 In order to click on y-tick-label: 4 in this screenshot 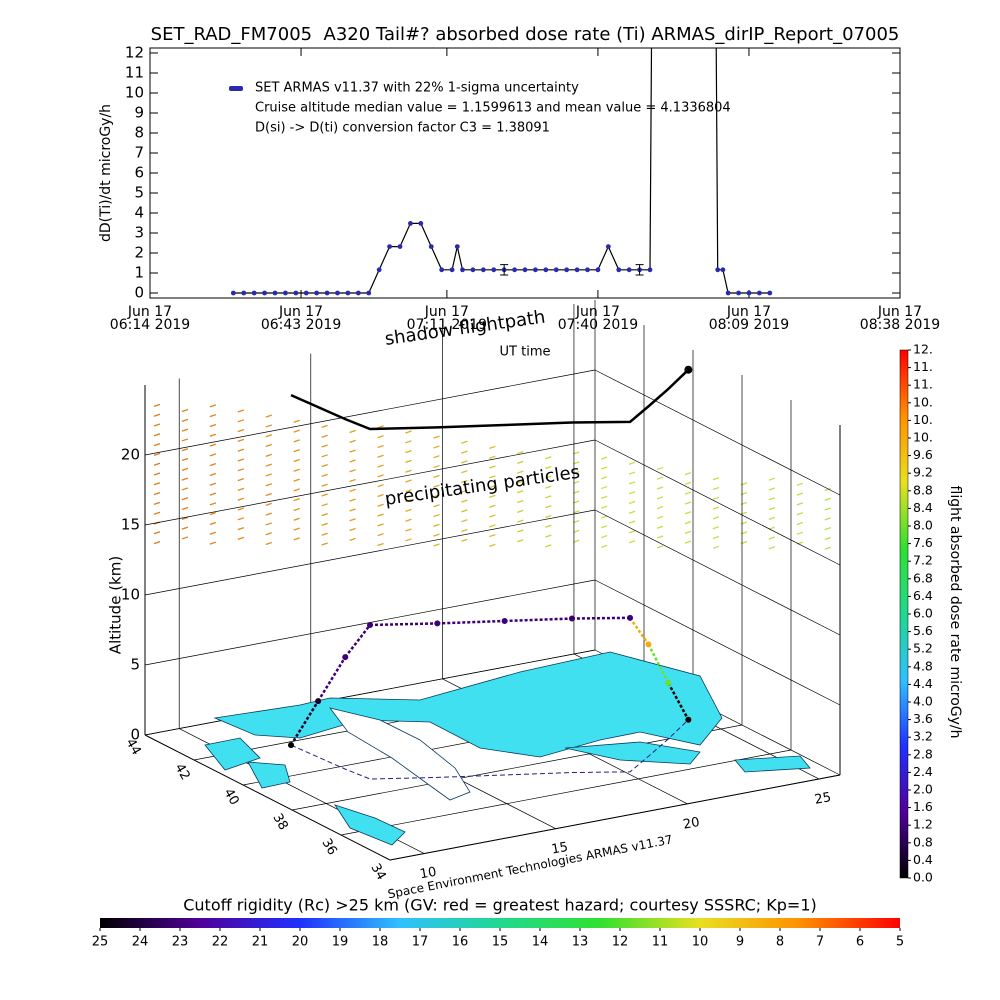, I will do `click(139, 213)`.